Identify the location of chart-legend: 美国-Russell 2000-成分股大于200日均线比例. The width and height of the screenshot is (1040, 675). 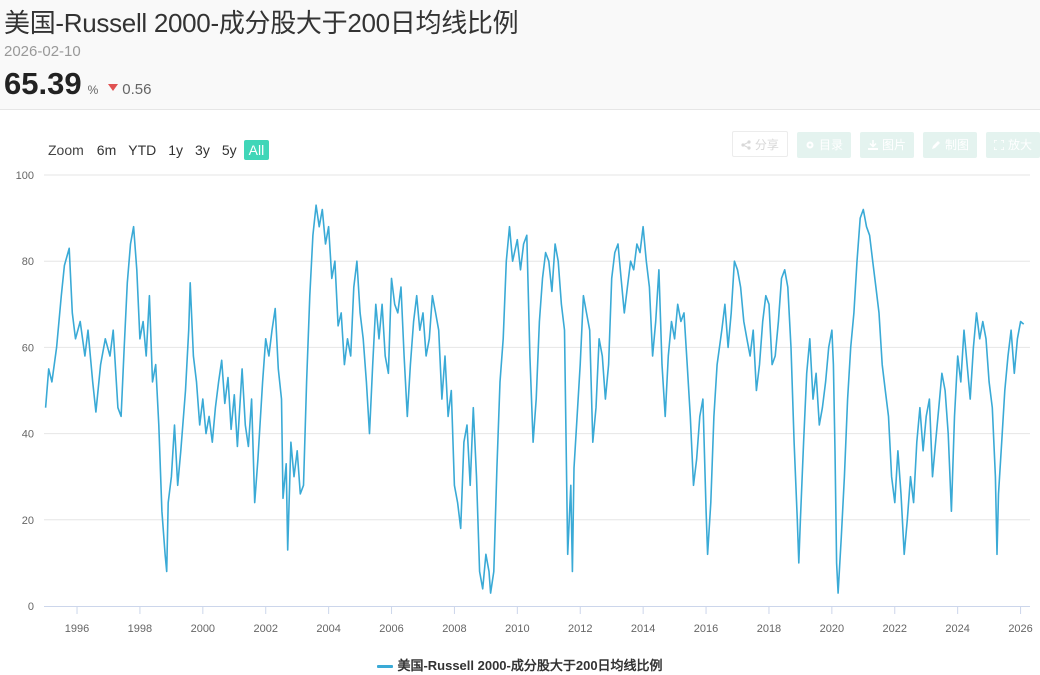
(520, 664).